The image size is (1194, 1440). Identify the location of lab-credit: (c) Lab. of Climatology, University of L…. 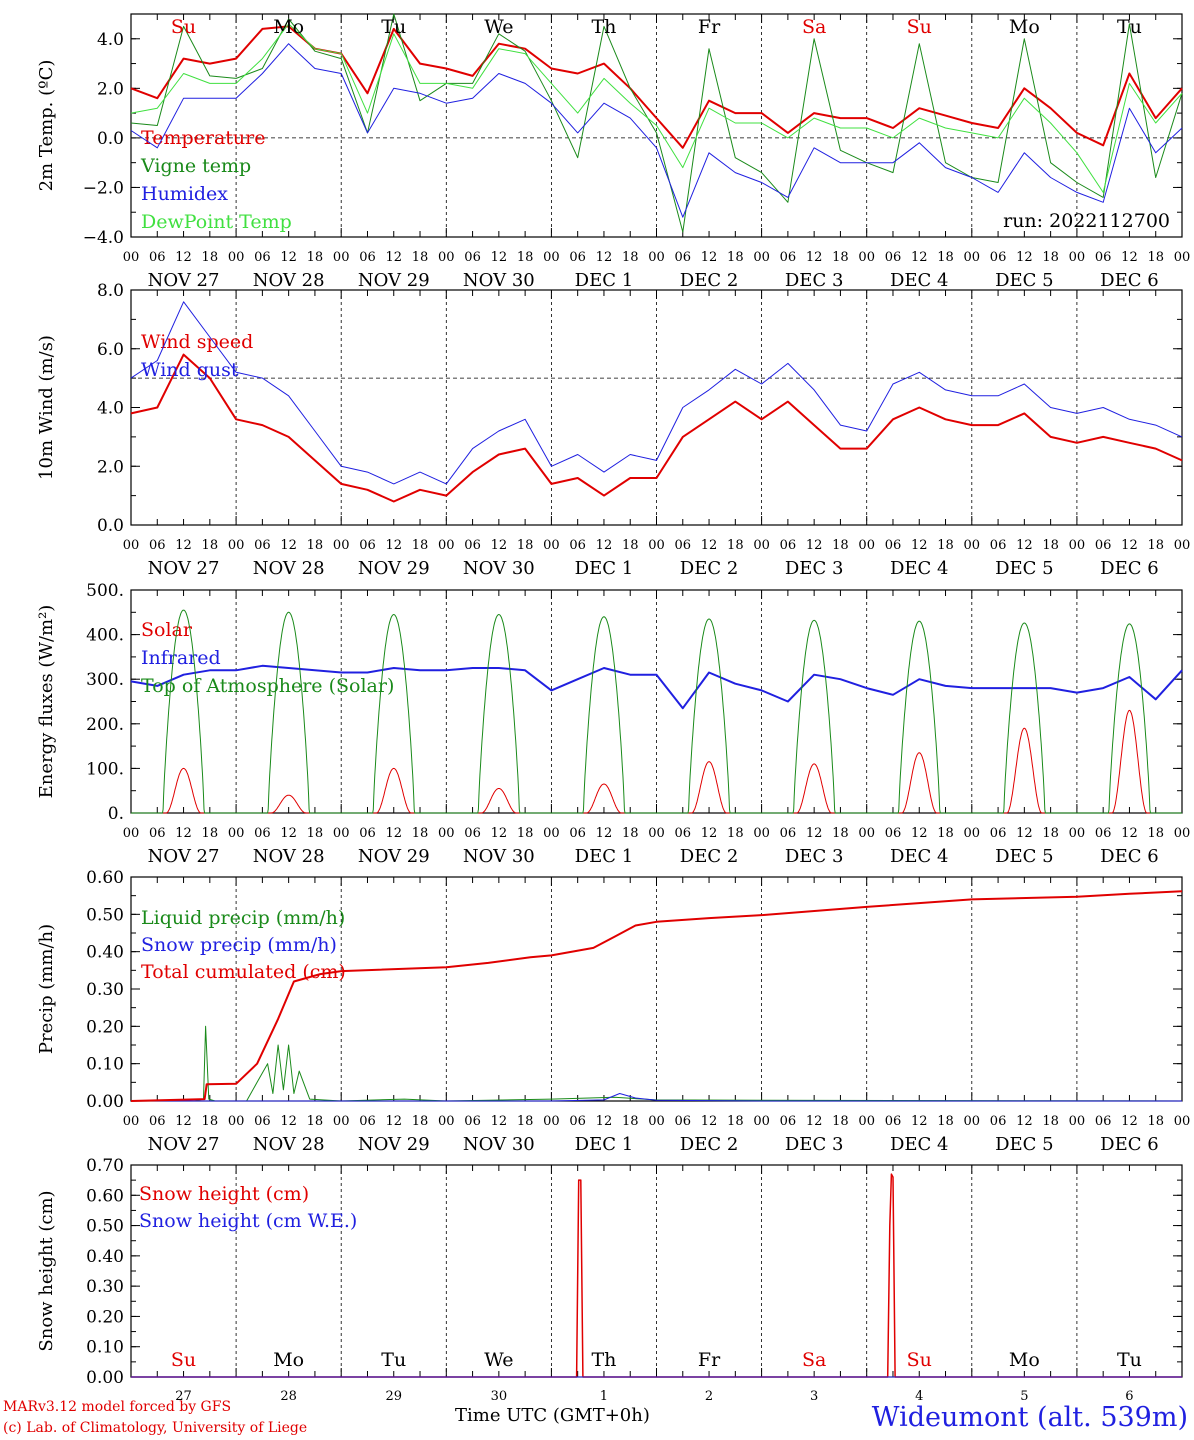
(155, 1428).